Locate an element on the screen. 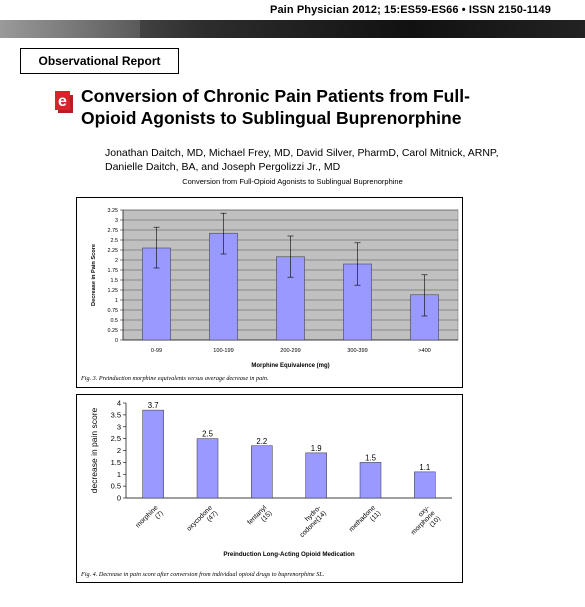  x-tick-label: 300-399 is located at coordinates (357, 351).